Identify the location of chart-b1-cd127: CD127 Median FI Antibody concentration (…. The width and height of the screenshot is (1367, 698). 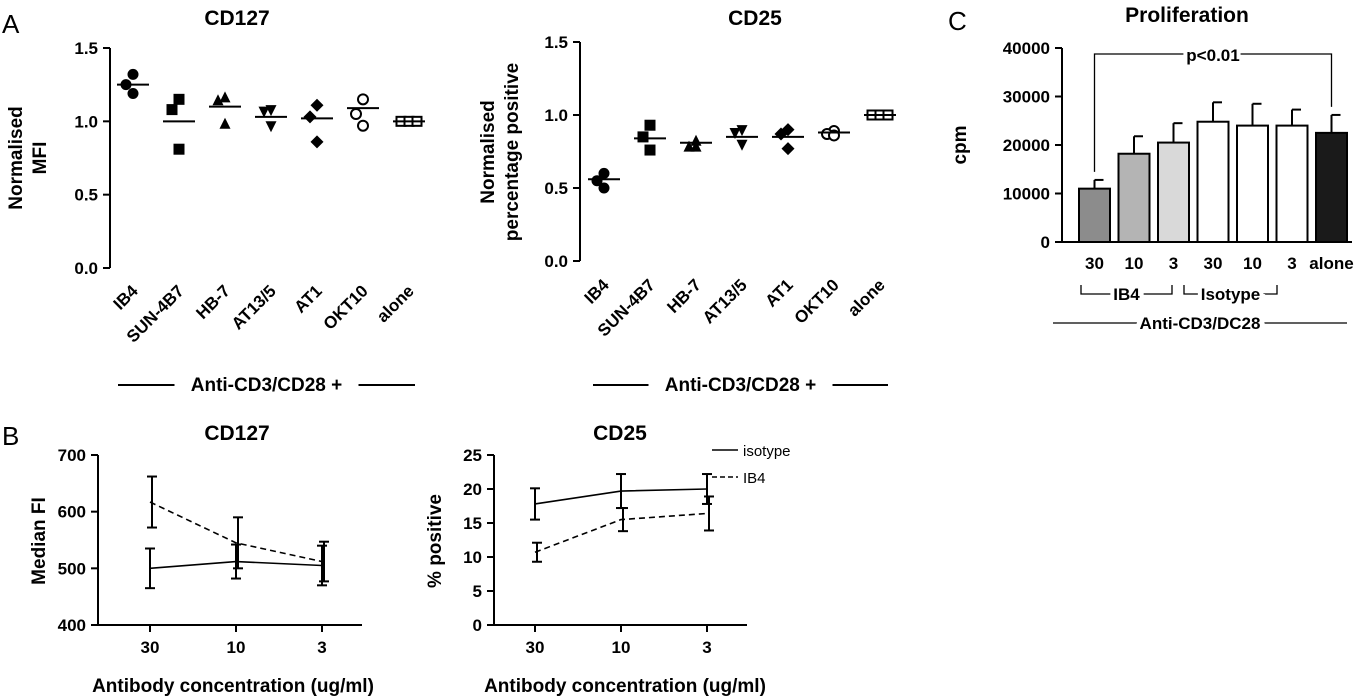
(201, 559).